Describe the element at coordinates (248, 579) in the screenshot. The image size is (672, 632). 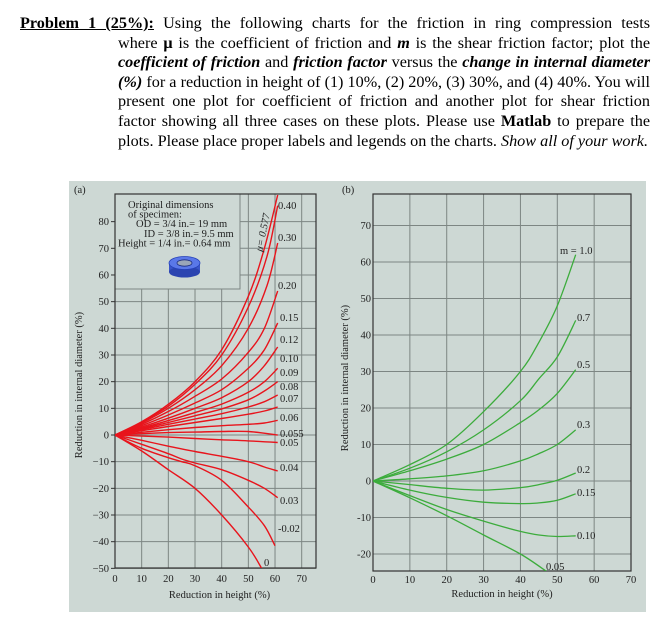
I see `x-tick-label: 50` at that location.